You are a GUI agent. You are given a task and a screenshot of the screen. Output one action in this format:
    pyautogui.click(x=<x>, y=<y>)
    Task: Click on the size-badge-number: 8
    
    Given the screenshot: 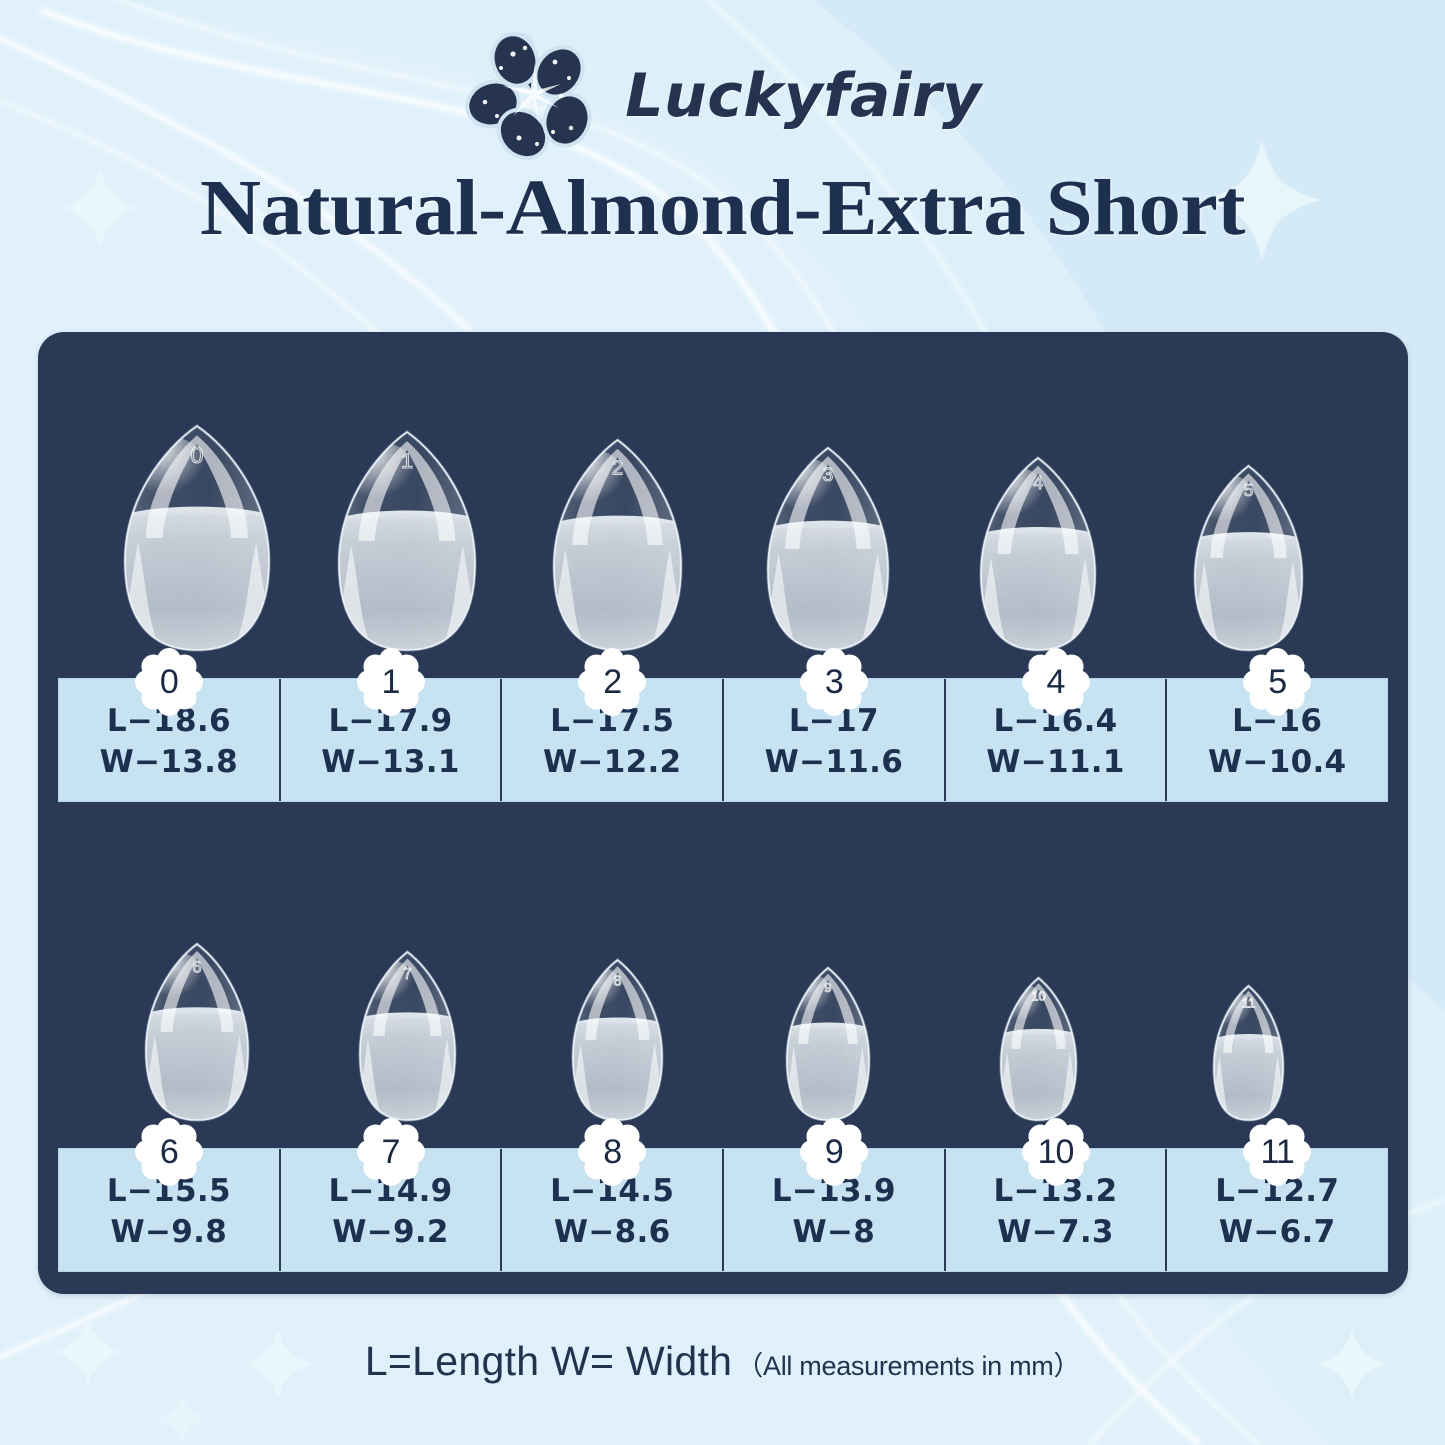 What is the action you would take?
    pyautogui.click(x=612, y=1152)
    